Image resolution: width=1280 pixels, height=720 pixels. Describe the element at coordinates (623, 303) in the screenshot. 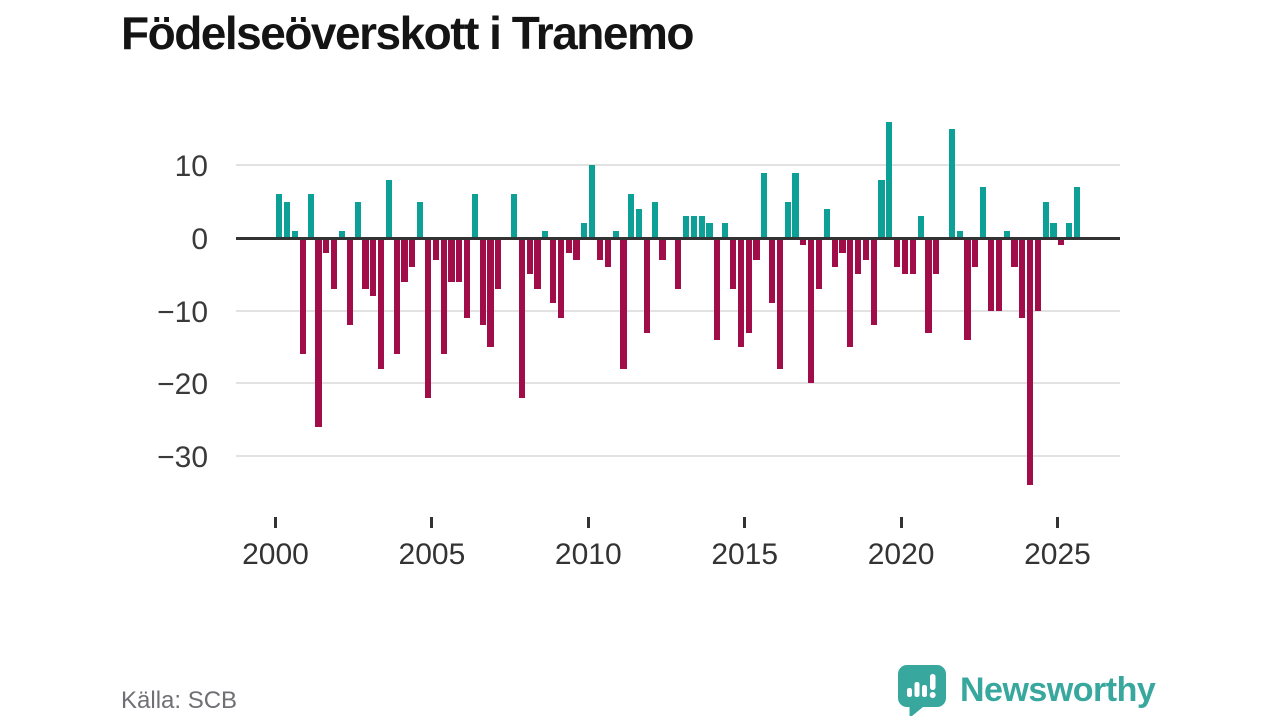

I see `bar-2011Q1` at that location.